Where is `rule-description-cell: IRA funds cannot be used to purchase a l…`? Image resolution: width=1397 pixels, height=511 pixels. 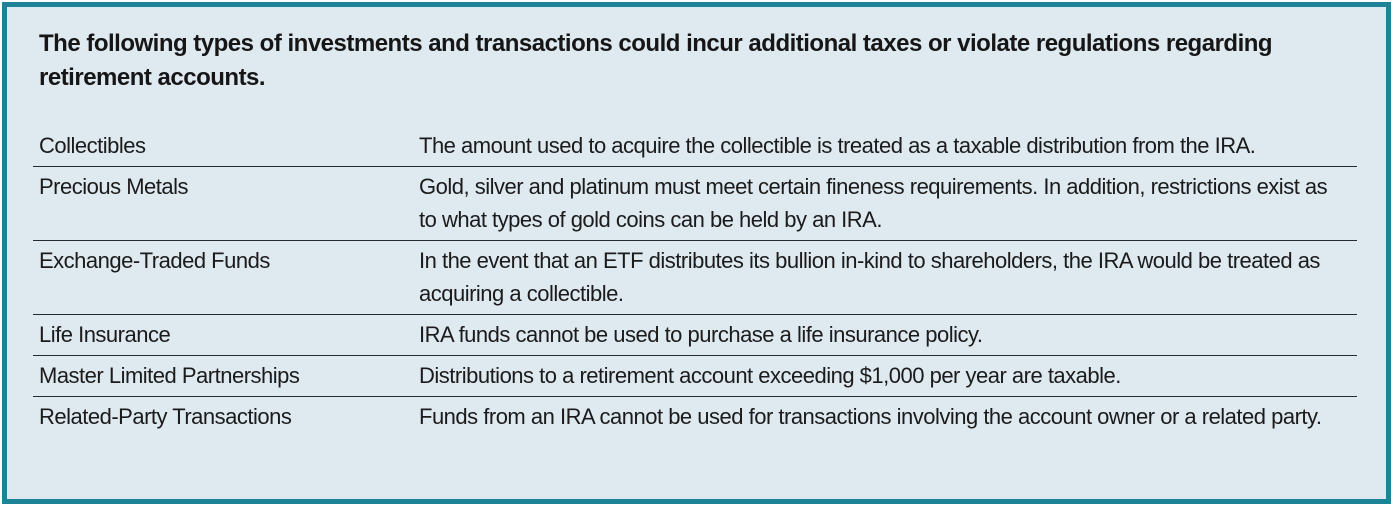 rule-description-cell: IRA funds cannot be used to purchase a l… is located at coordinates (701, 334).